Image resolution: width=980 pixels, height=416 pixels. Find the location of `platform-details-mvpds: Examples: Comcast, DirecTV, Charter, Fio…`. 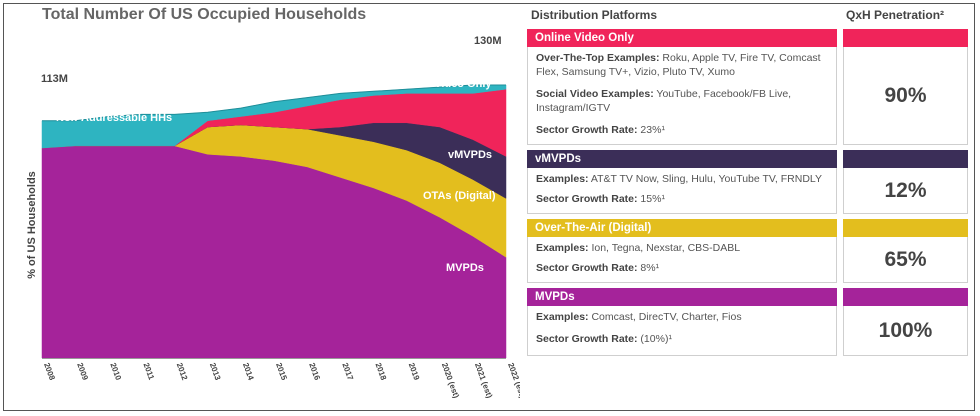

platform-details-mvpds: Examples: Comcast, DirecTV, Charter, Fio… is located at coordinates (682, 331).